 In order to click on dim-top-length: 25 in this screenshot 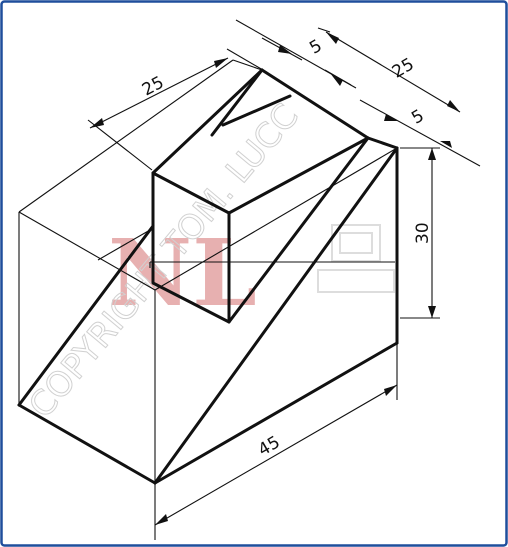, I will do `click(153, 87)`.